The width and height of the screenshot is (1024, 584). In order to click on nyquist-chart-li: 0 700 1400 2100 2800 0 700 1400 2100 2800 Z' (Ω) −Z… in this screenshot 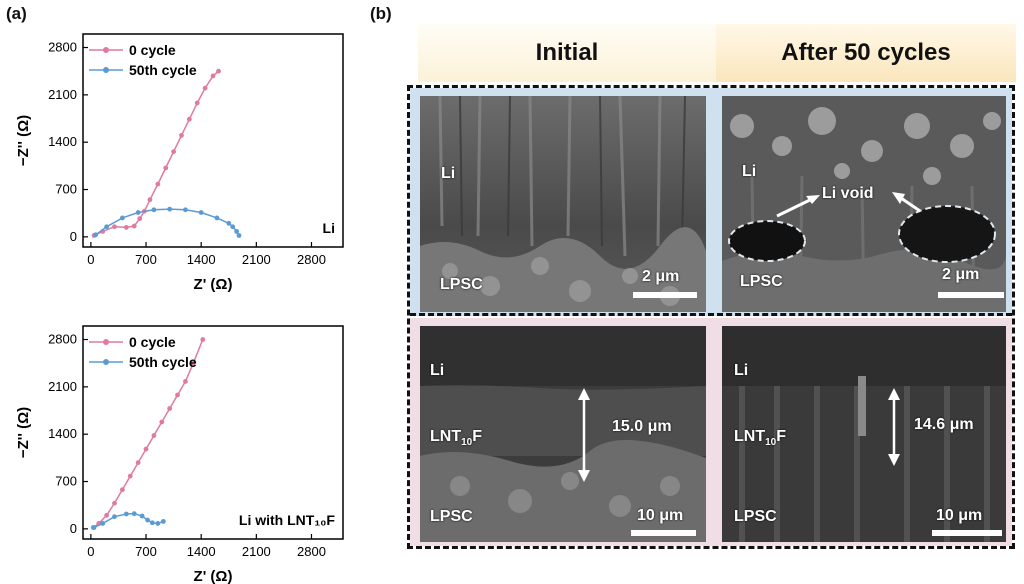, I will do `click(179, 162)`.